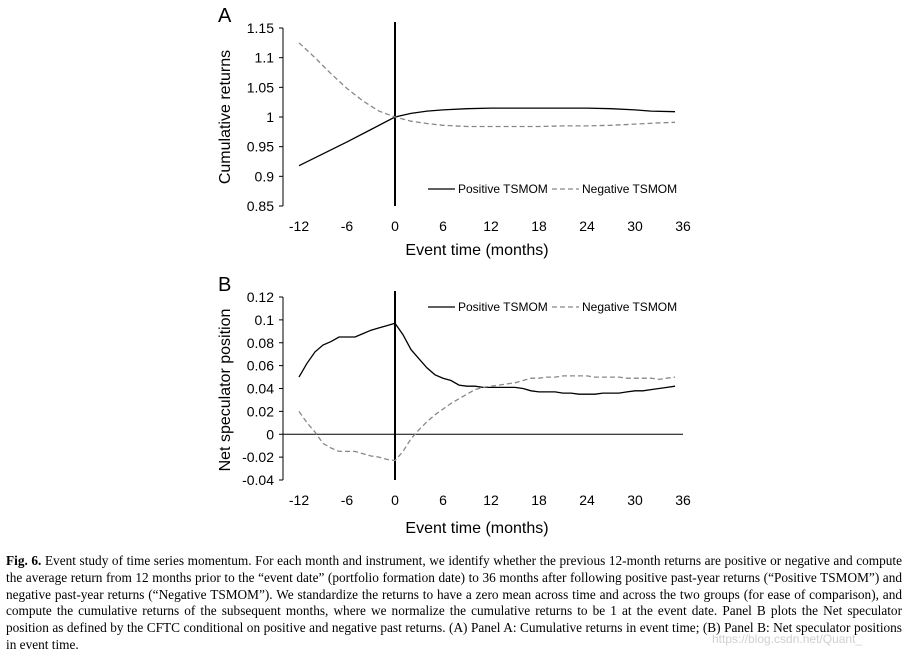 This screenshot has height=658, width=910. I want to click on y-axis-title: Cumulative returns, so click(225, 117).